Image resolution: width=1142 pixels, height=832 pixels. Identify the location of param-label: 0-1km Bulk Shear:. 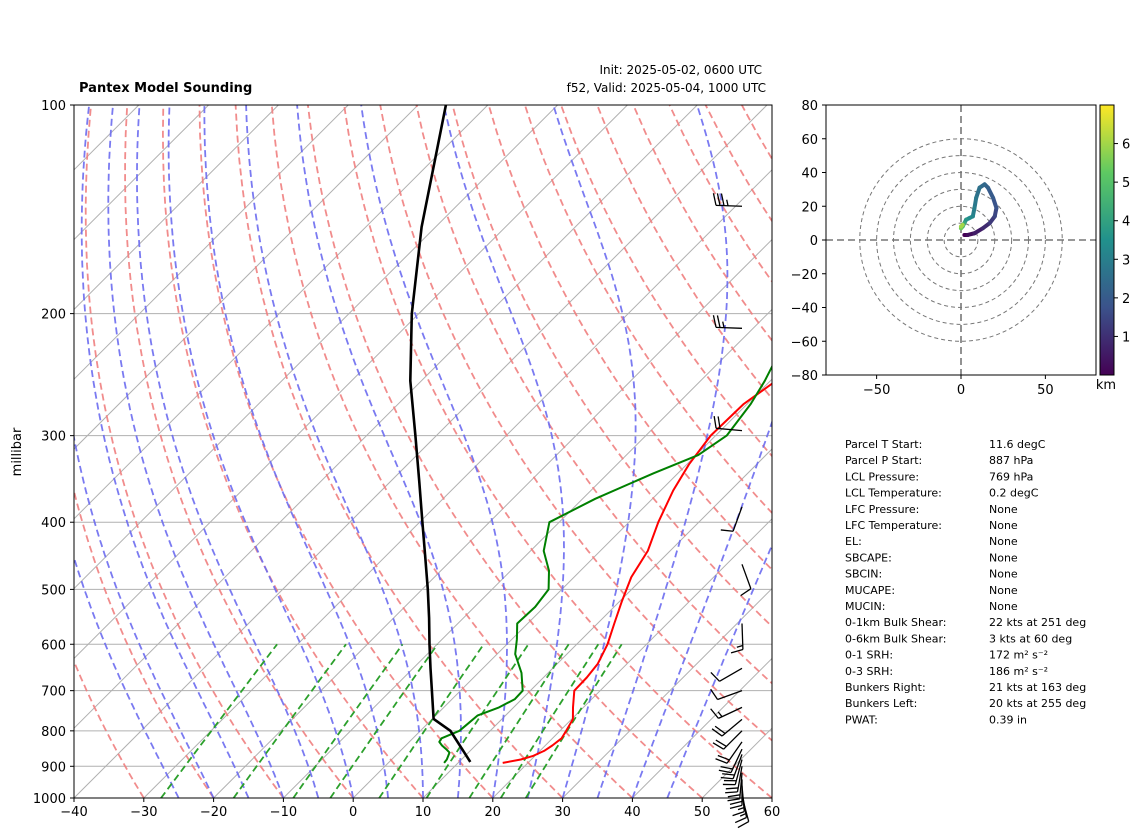
(896, 622).